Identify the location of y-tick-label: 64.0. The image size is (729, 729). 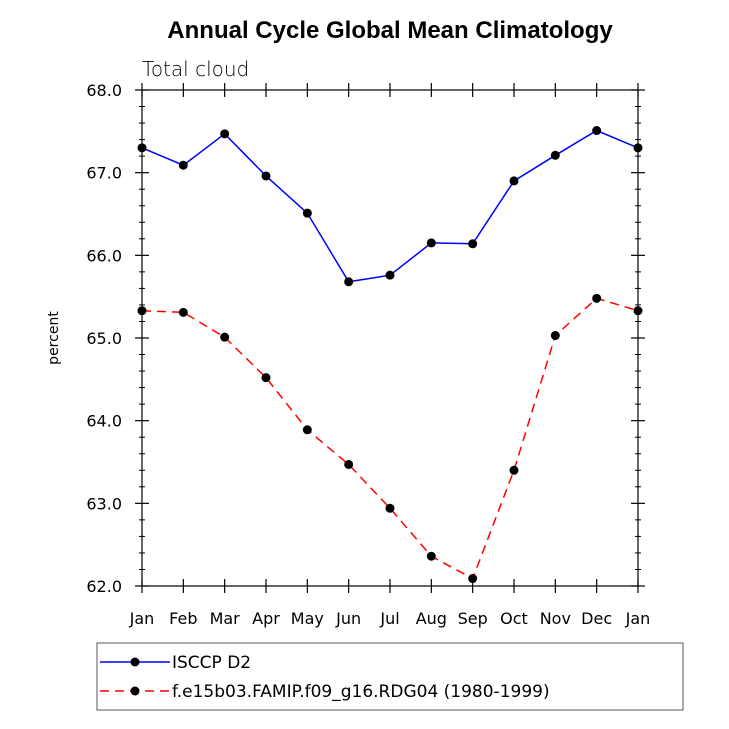
(104, 421).